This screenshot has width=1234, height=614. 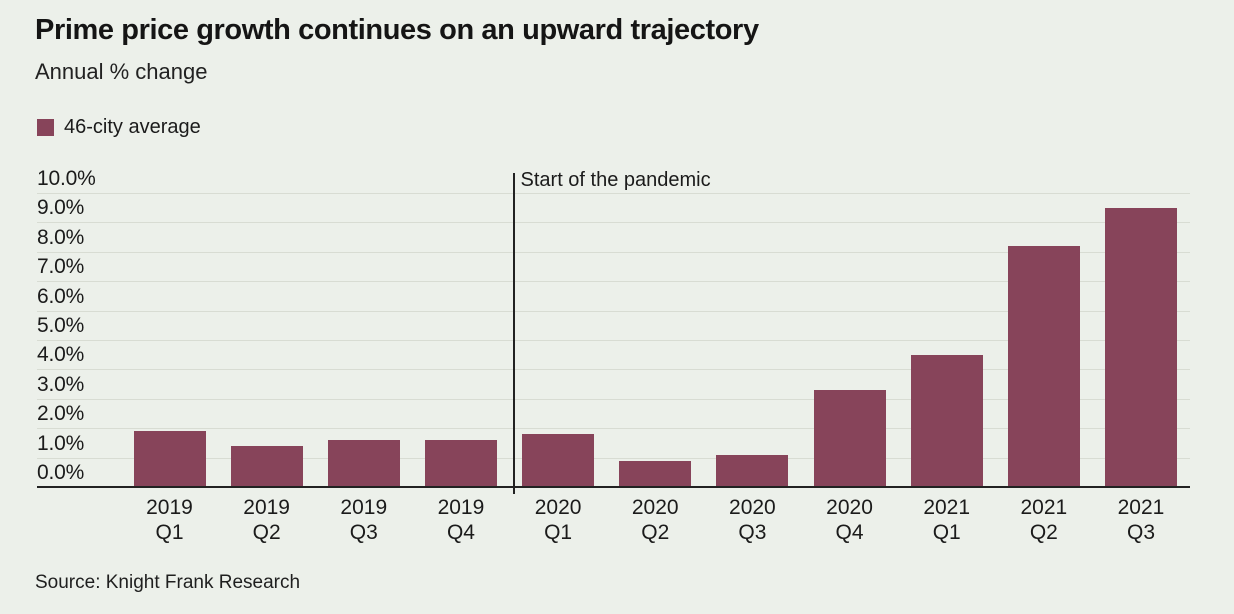 I want to click on x-tick-label: 2021 Q2, so click(x=1044, y=520).